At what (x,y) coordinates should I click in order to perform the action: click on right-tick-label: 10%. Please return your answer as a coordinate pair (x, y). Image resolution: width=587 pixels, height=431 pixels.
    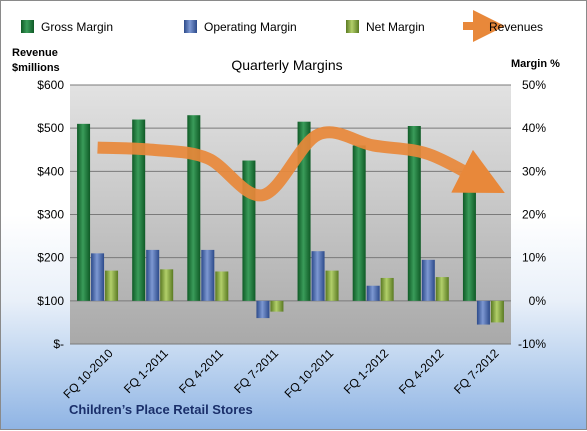
    Looking at the image, I should click on (534, 258).